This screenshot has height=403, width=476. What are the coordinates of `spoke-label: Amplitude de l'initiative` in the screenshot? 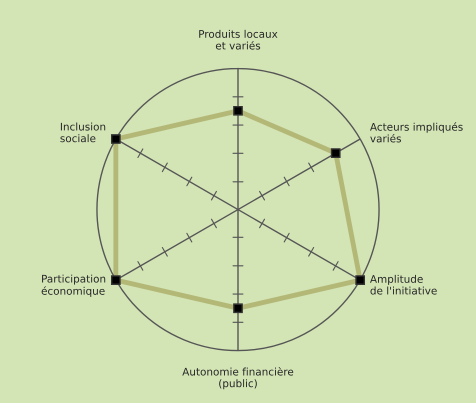 It's located at (403, 284).